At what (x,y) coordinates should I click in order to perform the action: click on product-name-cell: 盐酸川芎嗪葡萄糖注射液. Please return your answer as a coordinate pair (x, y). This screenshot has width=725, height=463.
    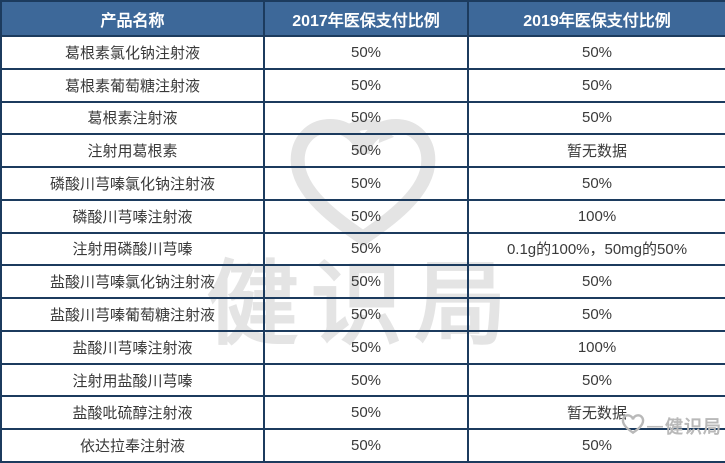
    Looking at the image, I should click on (132, 314).